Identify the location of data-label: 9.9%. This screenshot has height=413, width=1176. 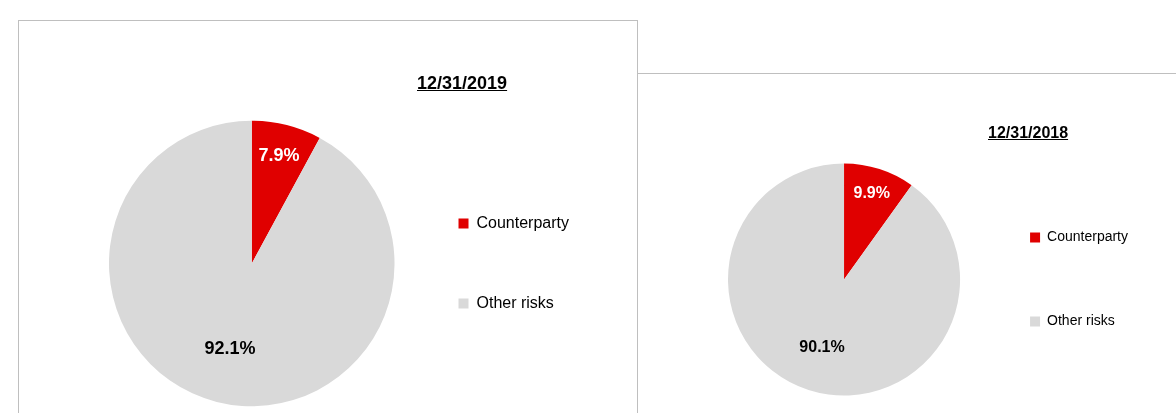
(871, 192).